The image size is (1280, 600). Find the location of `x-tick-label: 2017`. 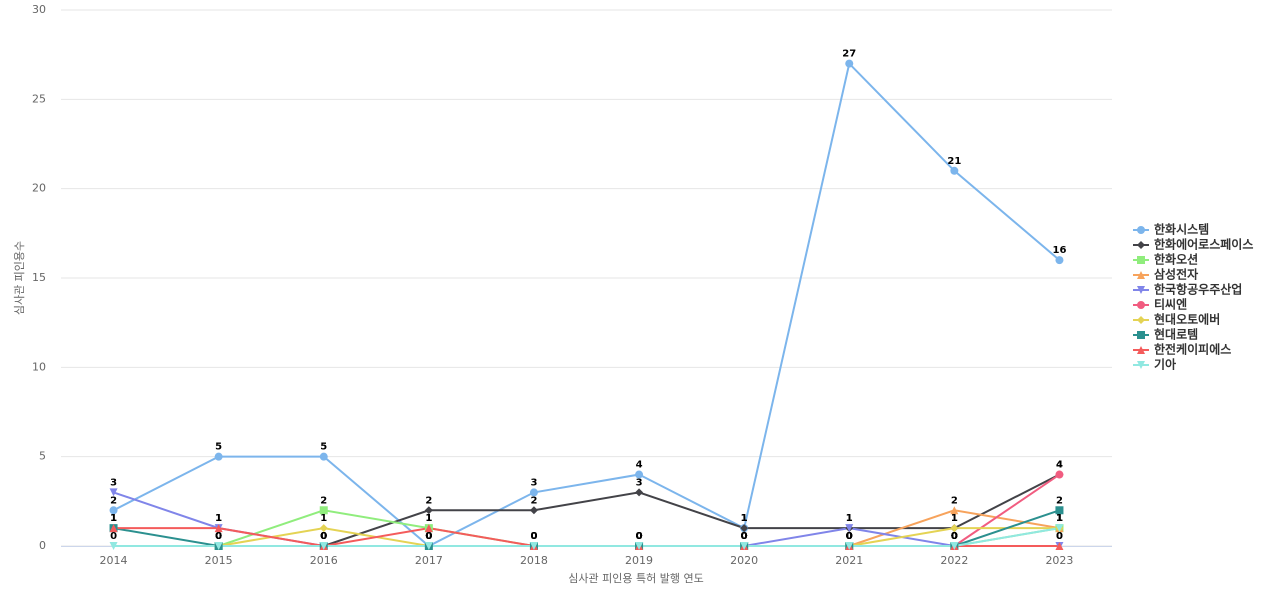

x-tick-label: 2017 is located at coordinates (429, 560).